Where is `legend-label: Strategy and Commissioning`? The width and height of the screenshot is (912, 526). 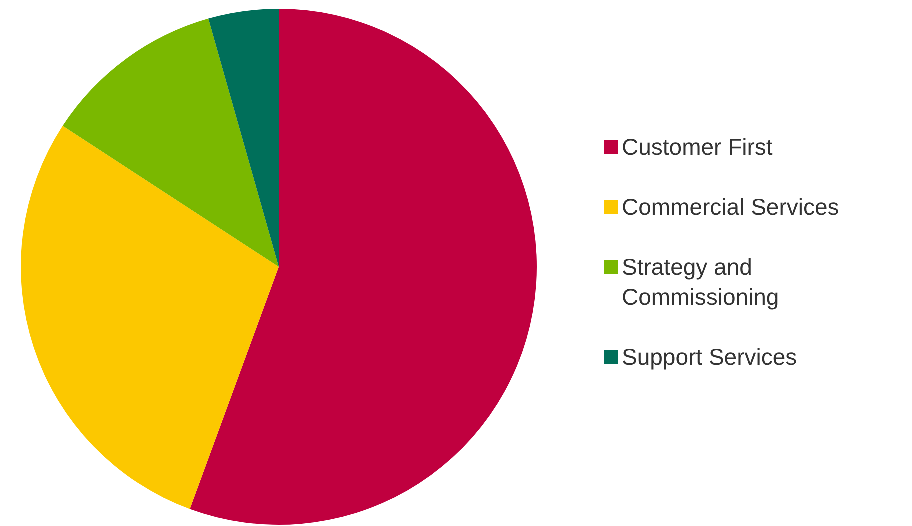 legend-label: Strategy and Commissioning is located at coordinates (701, 282).